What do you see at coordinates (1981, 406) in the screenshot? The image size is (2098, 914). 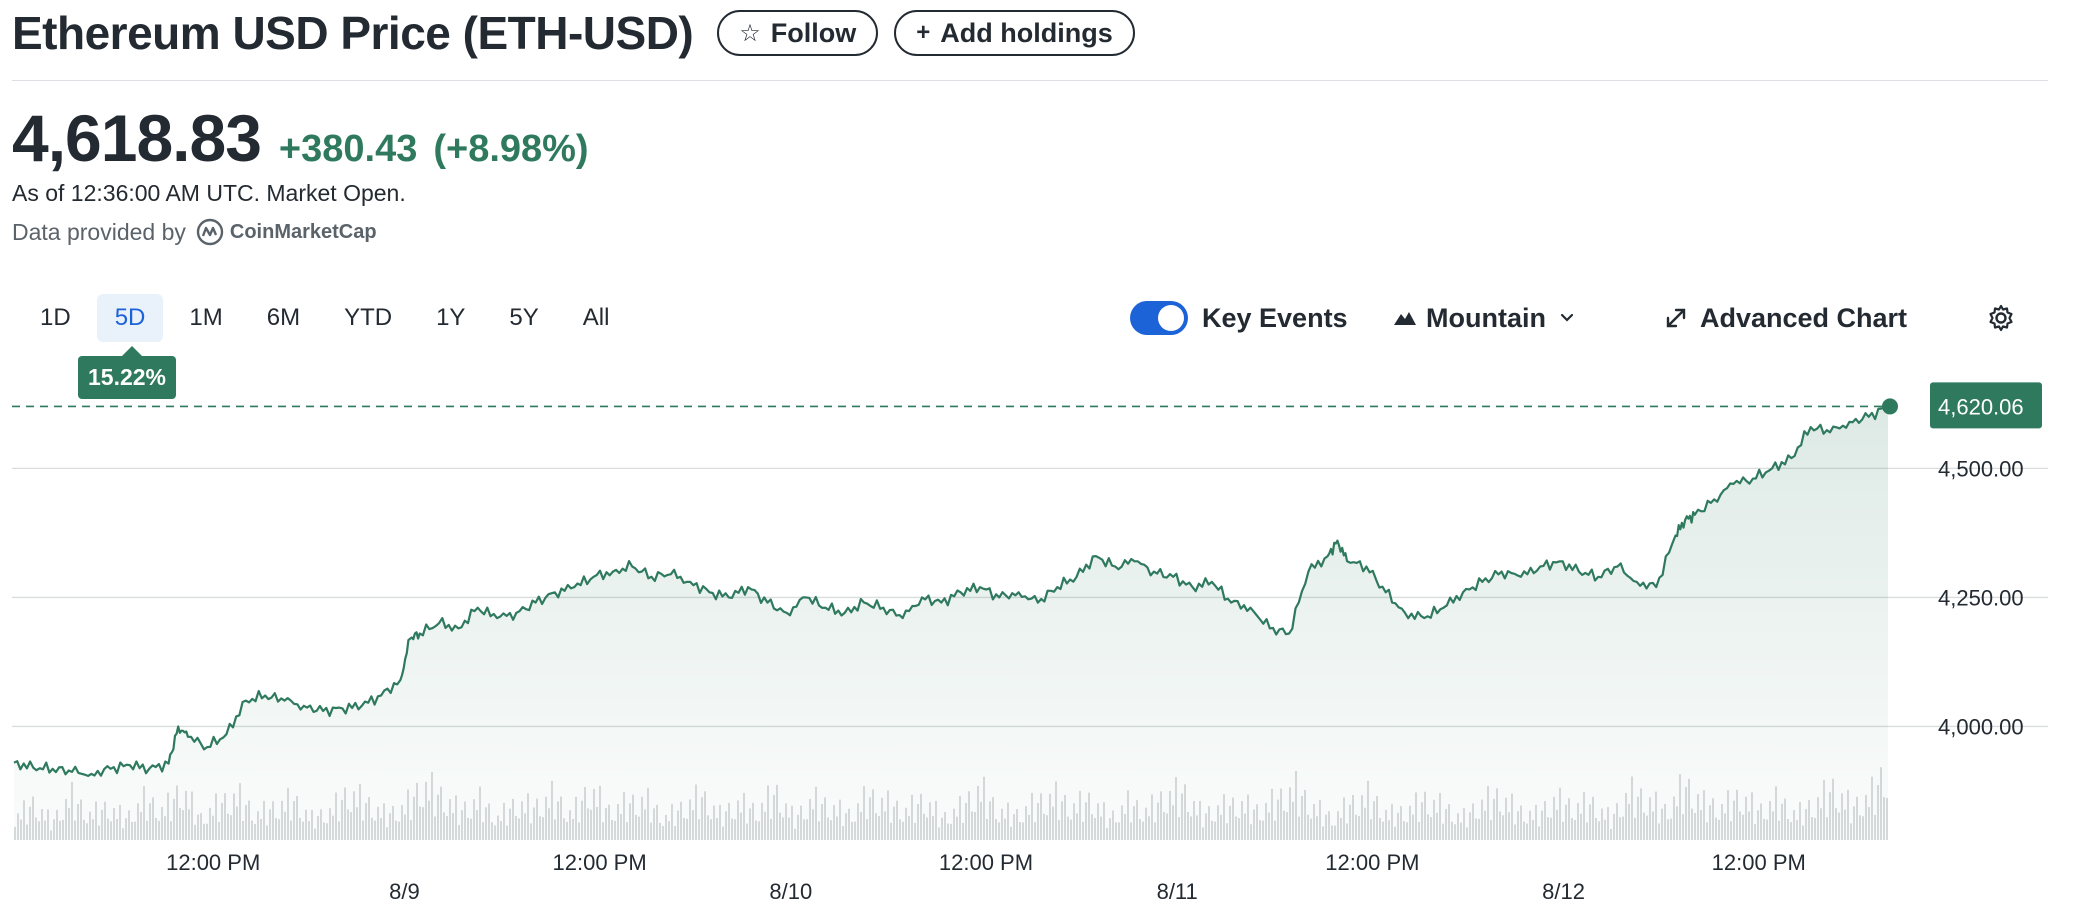 I see `current-price-label: 4,620.06` at bounding box center [1981, 406].